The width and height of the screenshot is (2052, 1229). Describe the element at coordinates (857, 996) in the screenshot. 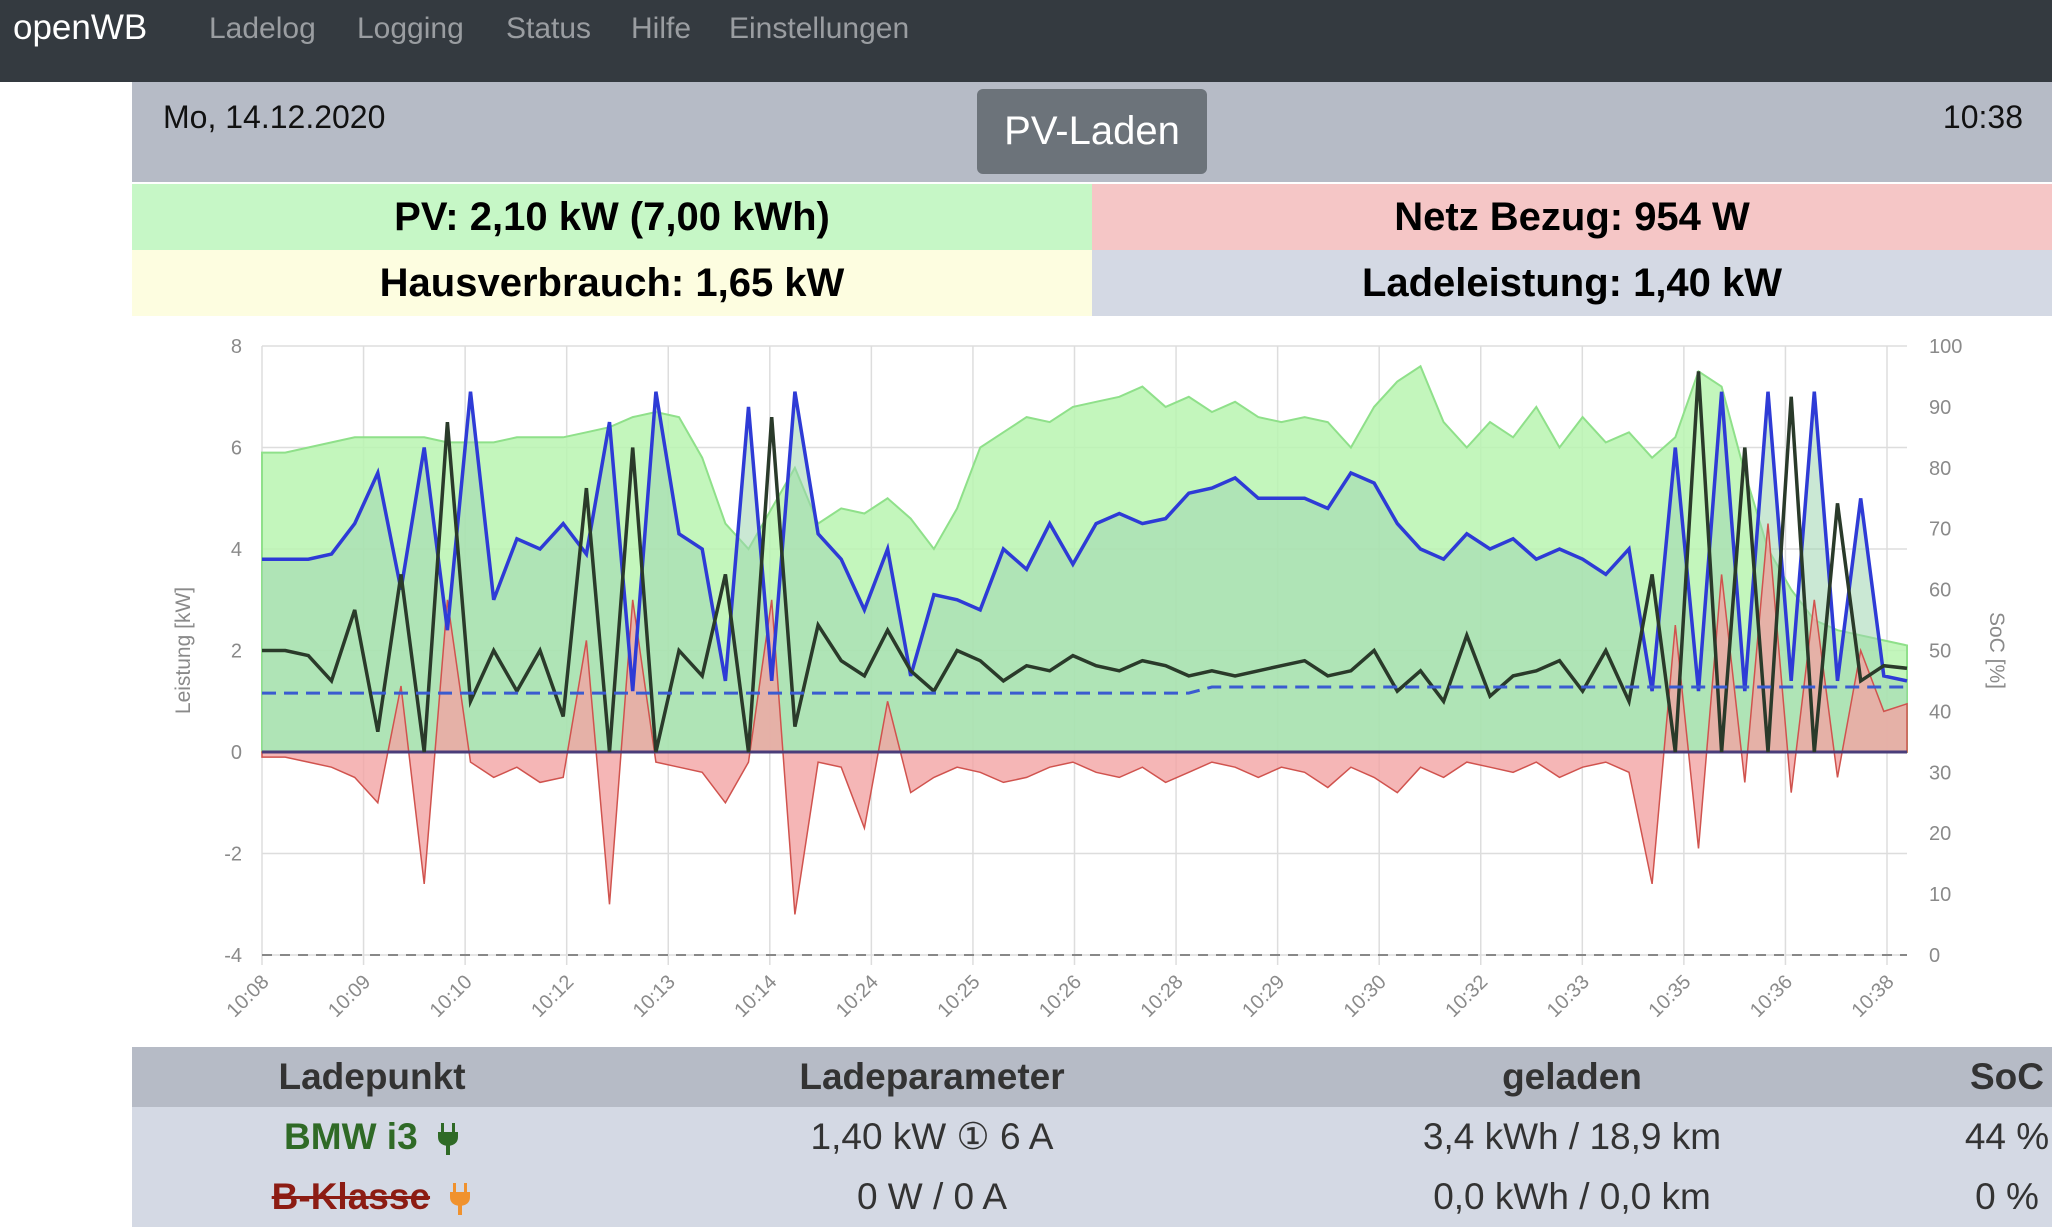

I see `x-tick-label: 10:24` at that location.